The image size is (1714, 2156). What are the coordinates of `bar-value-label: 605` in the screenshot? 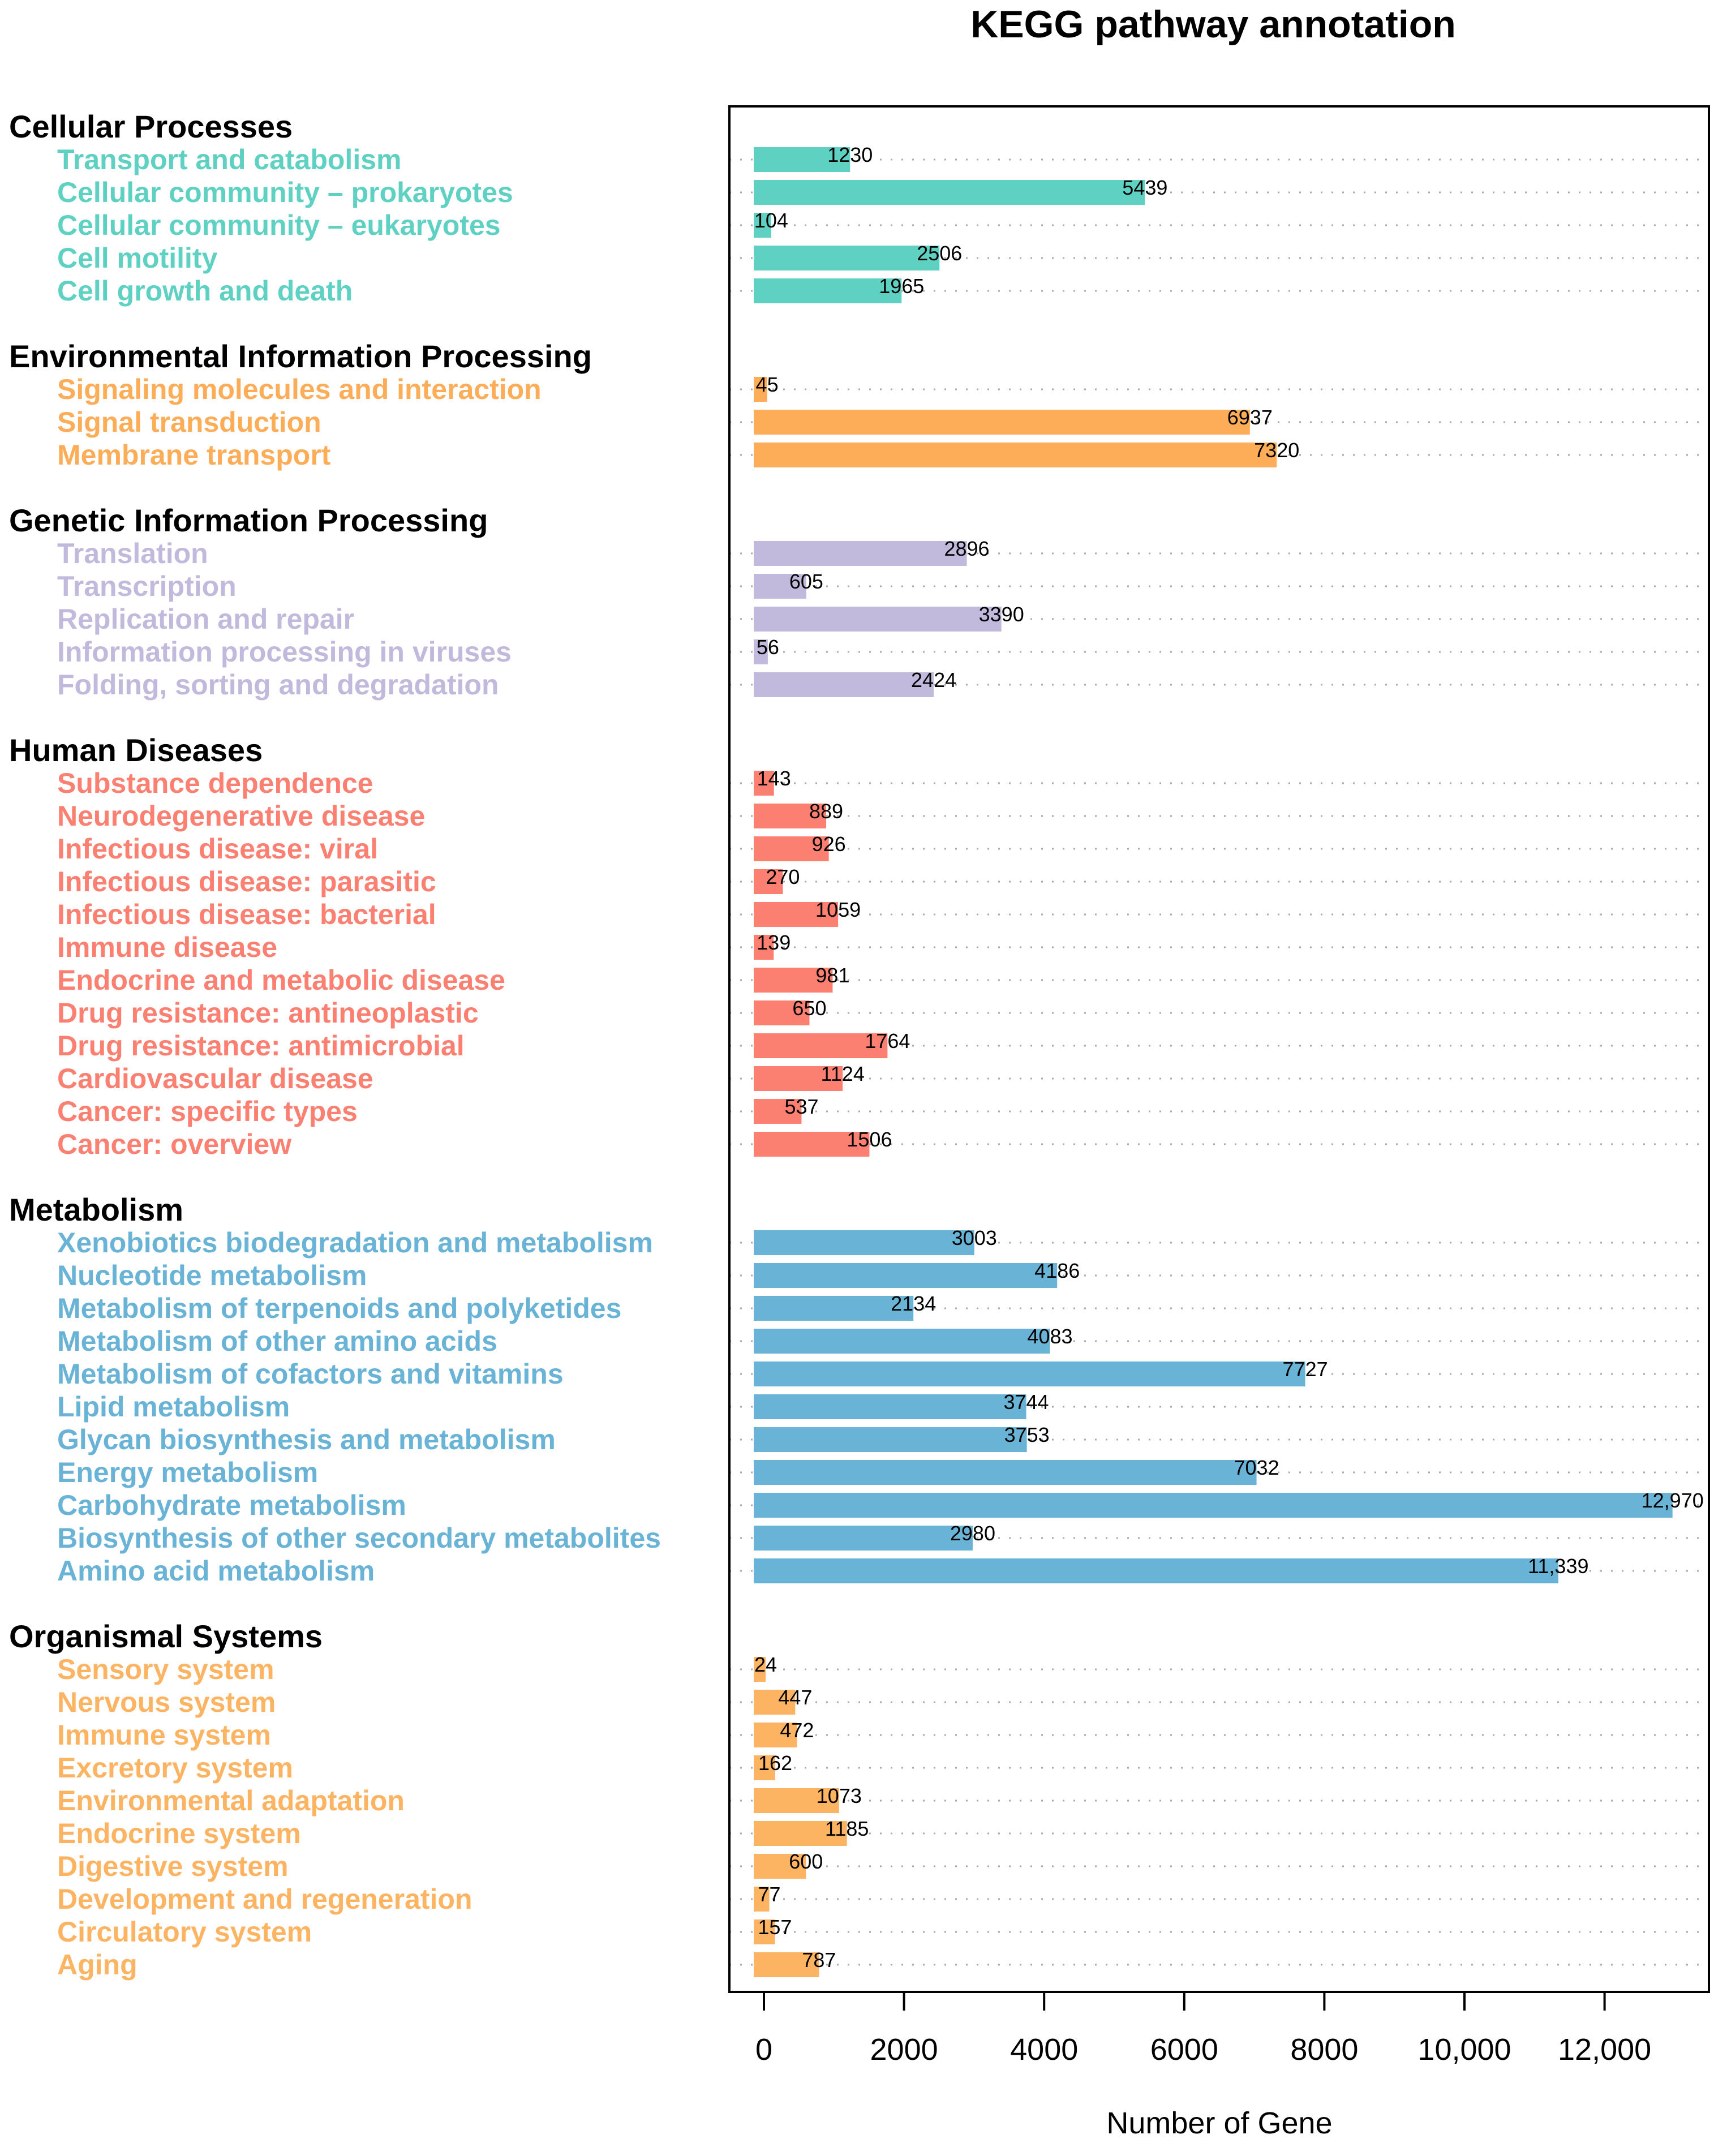 It's located at (806, 581).